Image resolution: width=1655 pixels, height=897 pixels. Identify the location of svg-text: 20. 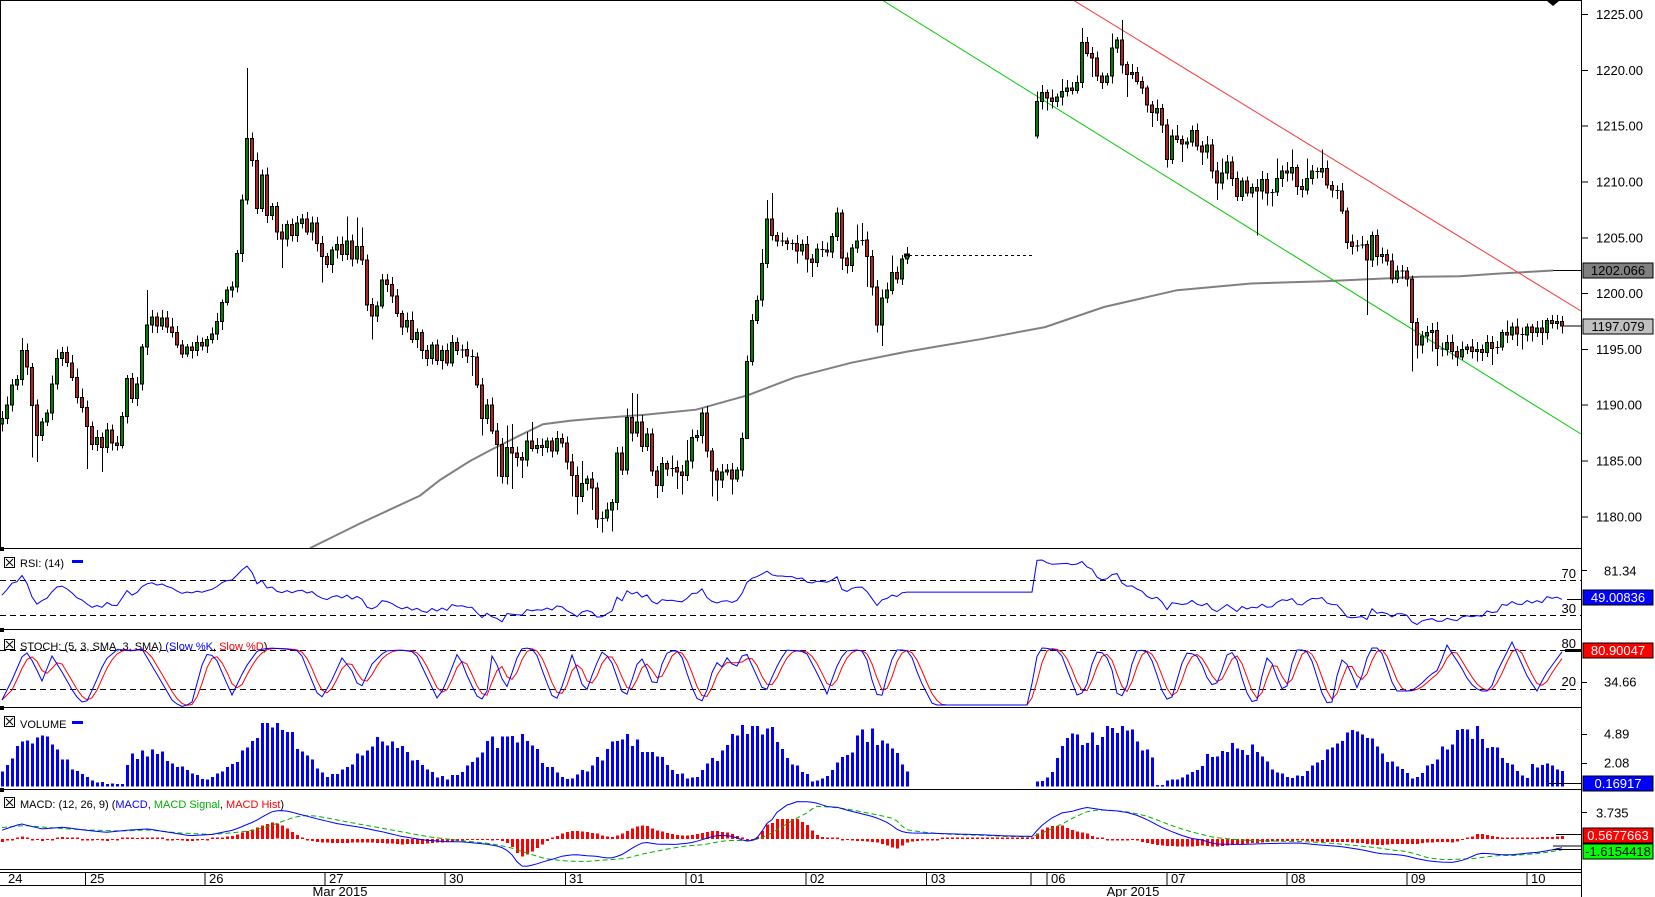
(1569, 681).